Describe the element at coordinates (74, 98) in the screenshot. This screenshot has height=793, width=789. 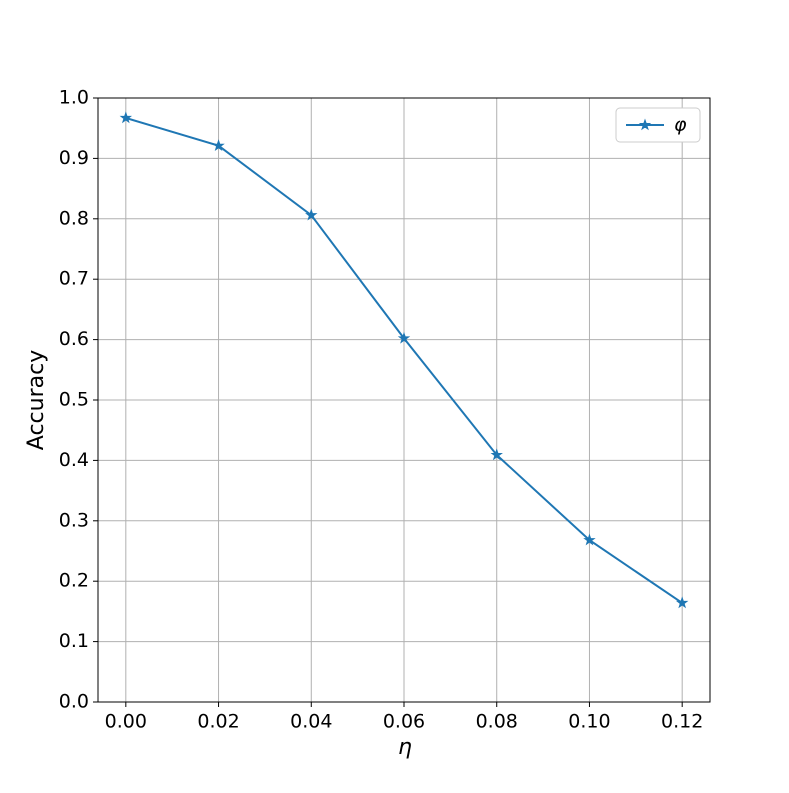
I see `y-tick-label: 1.0` at that location.